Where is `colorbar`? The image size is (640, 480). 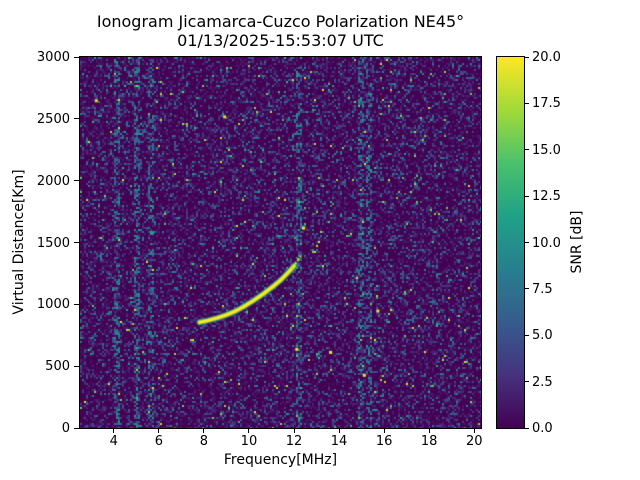 colorbar is located at coordinates (510, 242).